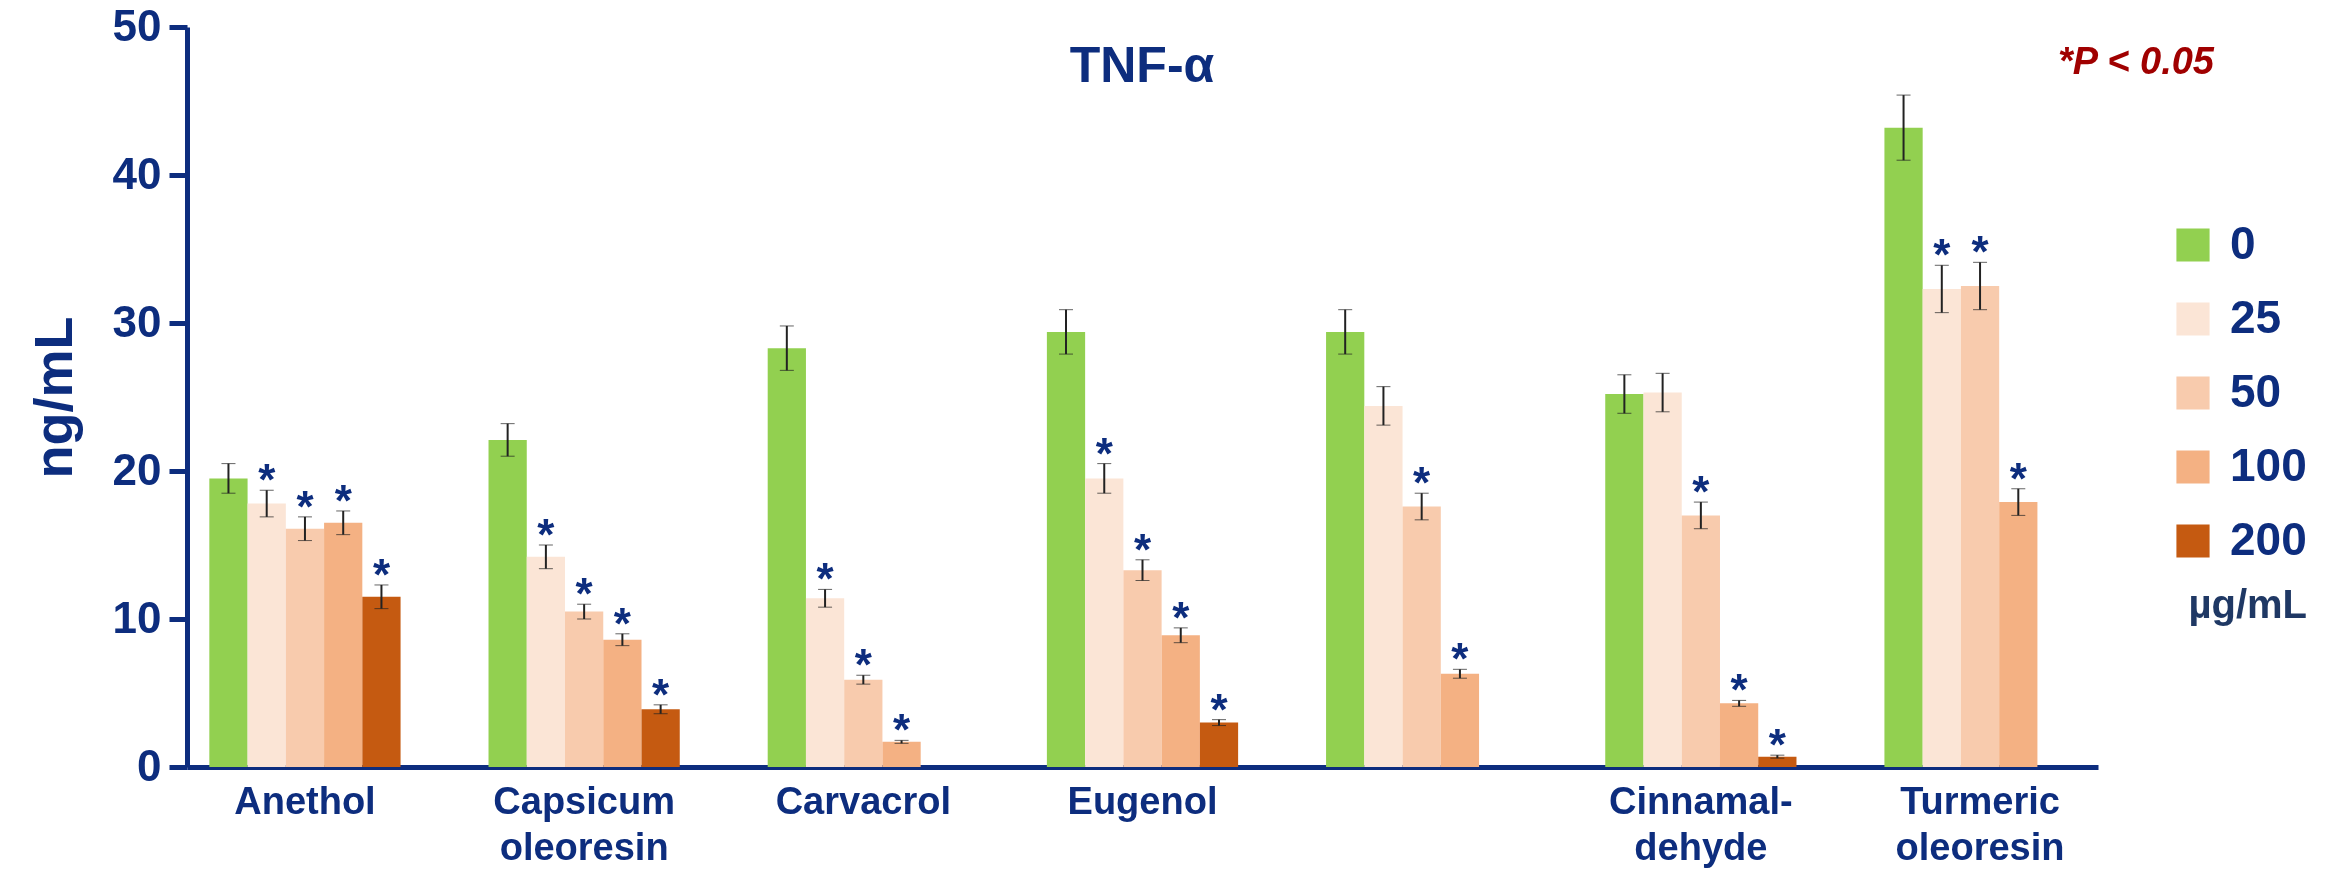 Image resolution: width=2341 pixels, height=892 pixels. Describe the element at coordinates (305, 800) in the screenshot. I see `x-tick-label: Anethol` at that location.